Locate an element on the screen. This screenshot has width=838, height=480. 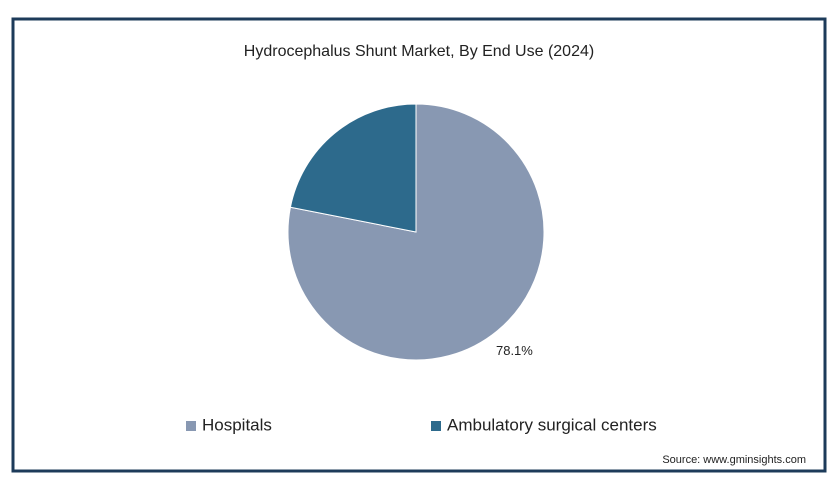
pie-slice is located at coordinates (353, 168).